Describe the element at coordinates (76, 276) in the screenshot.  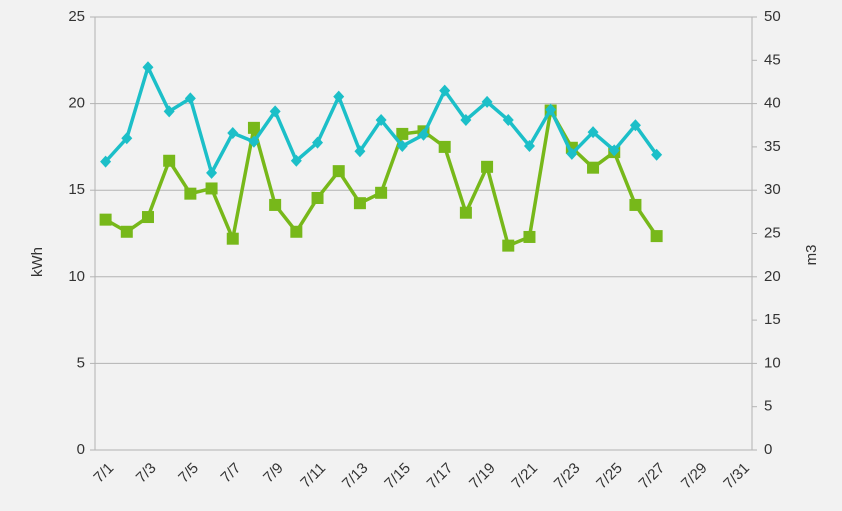
I see `y-tick-label: 10` at that location.